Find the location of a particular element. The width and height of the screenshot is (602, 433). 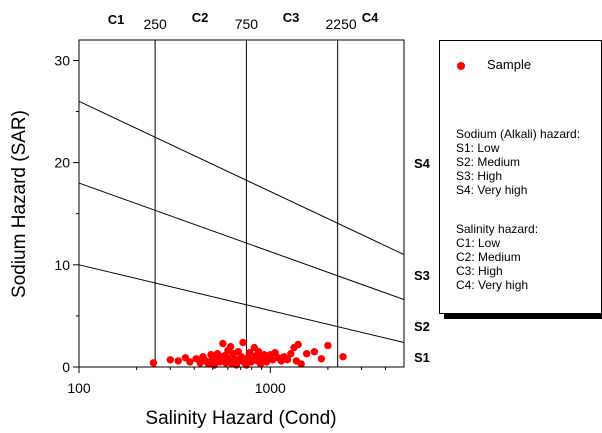

legend-salinity-item: C1: Low is located at coordinates (478, 243).